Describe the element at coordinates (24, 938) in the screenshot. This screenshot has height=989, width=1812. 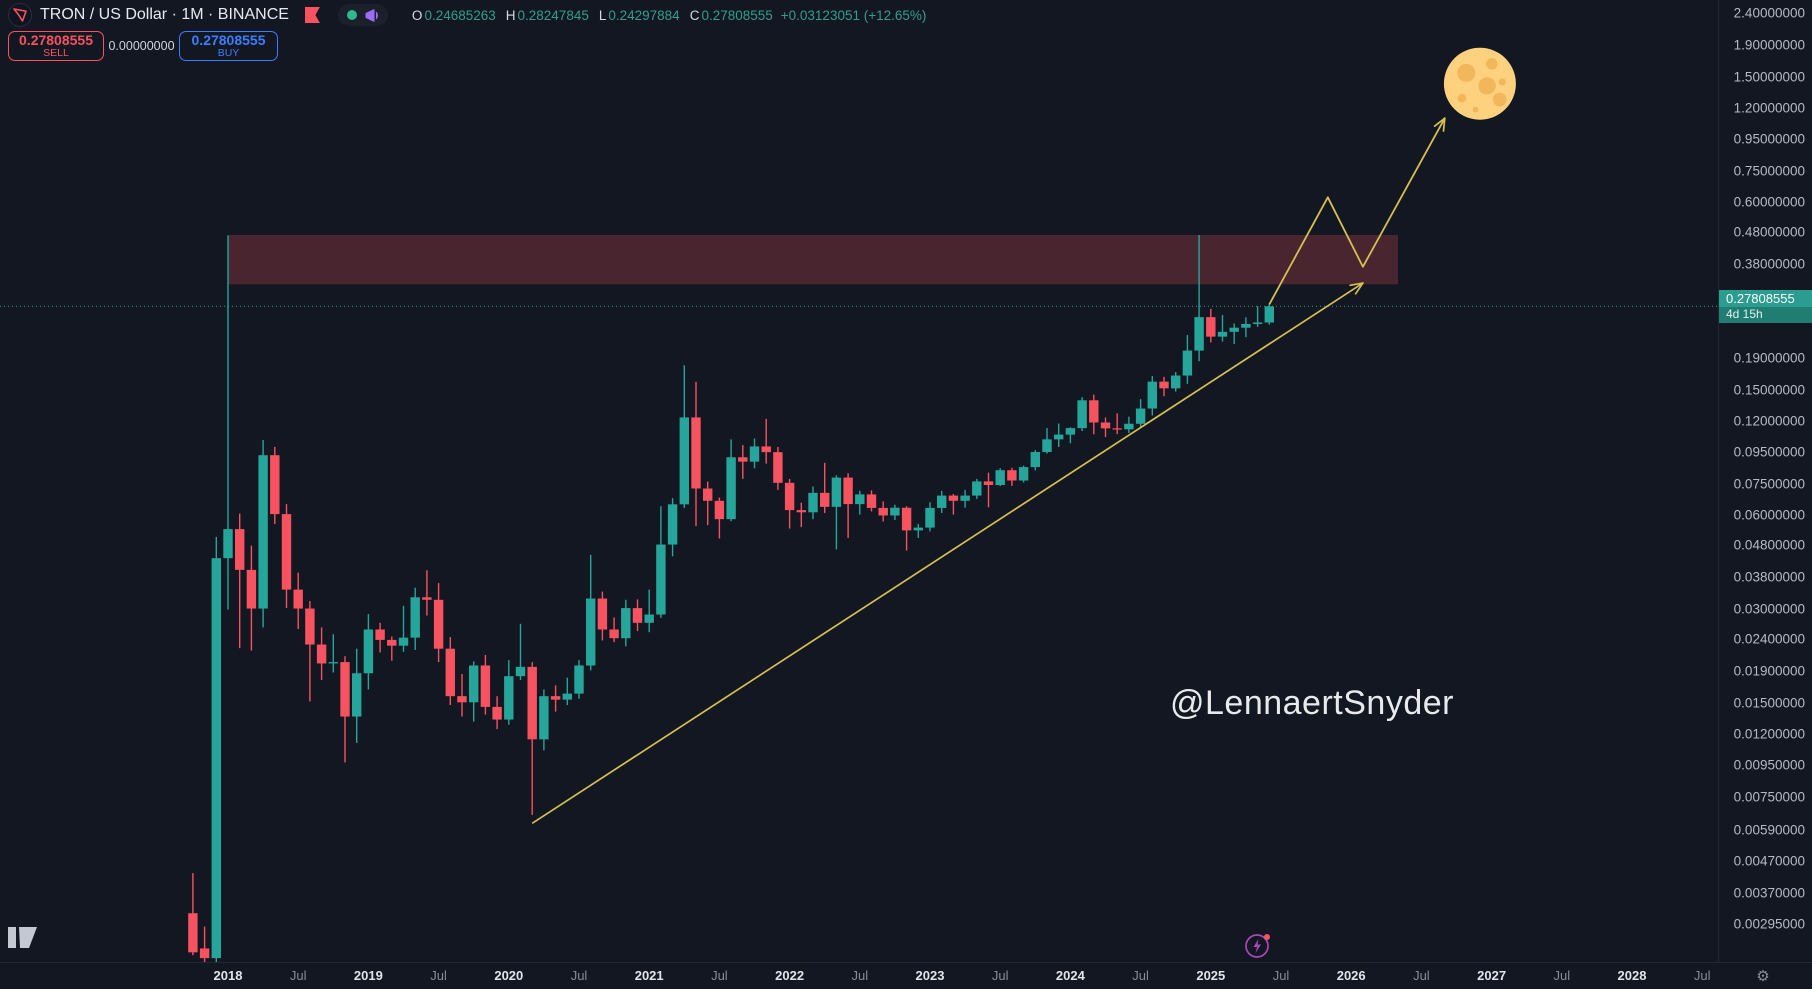
I see `tradingview-logo` at that location.